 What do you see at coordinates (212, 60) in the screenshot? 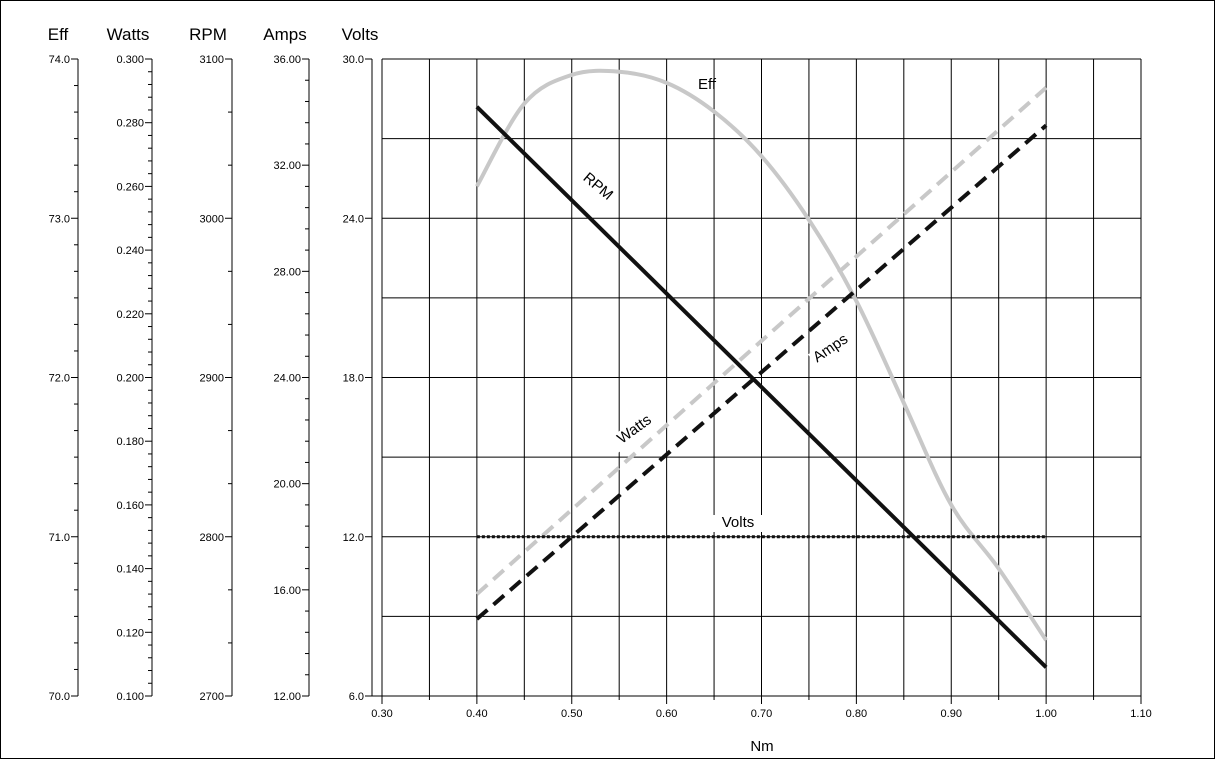
I see `rpm-tick-label: 3100` at bounding box center [212, 60].